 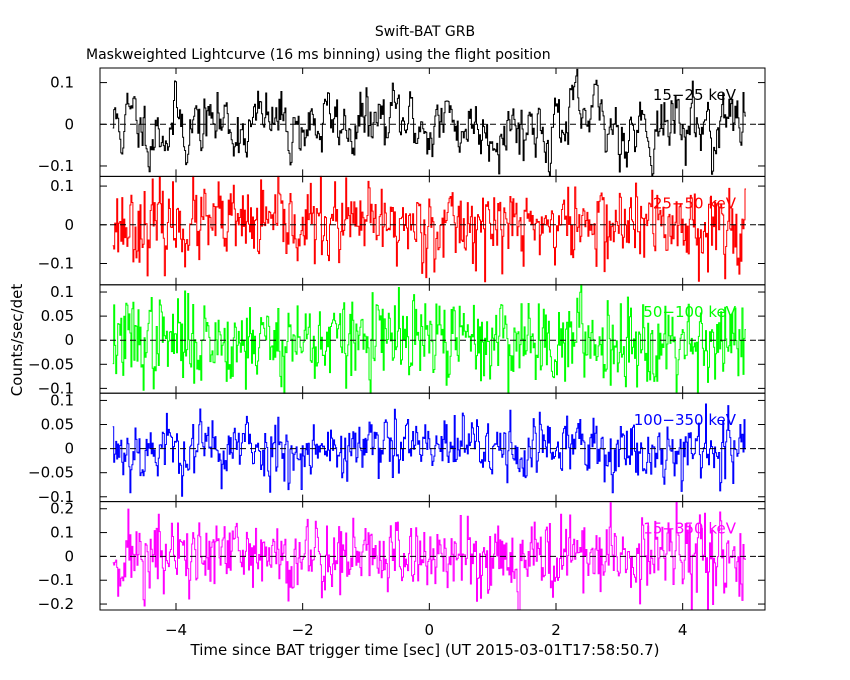 What do you see at coordinates (689, 529) in the screenshot?
I see `band-label: 15−350 keV` at bounding box center [689, 529].